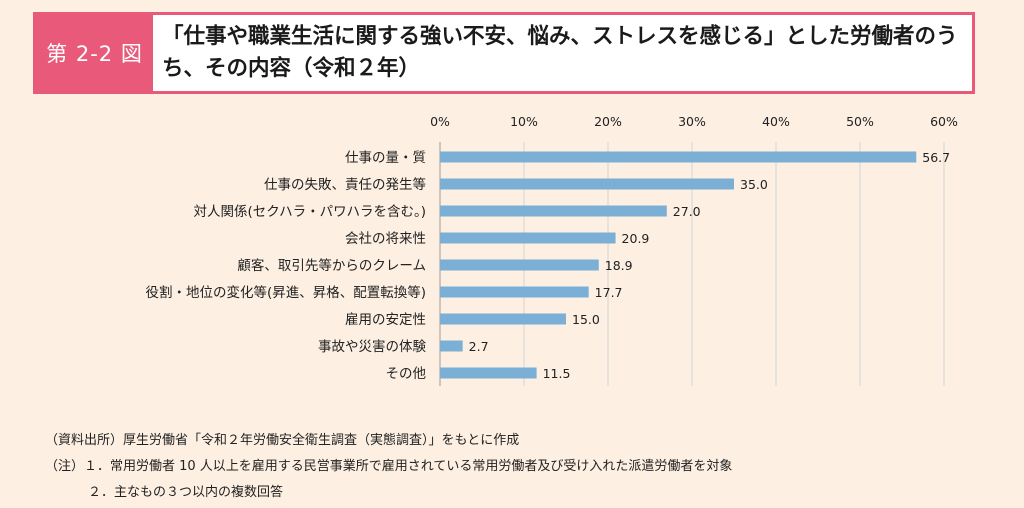 Image resolution: width=1024 pixels, height=508 pixels. I want to click on category-label: 役割・地位の変化等(昇進、昇格、配置転換等), so click(285, 292).